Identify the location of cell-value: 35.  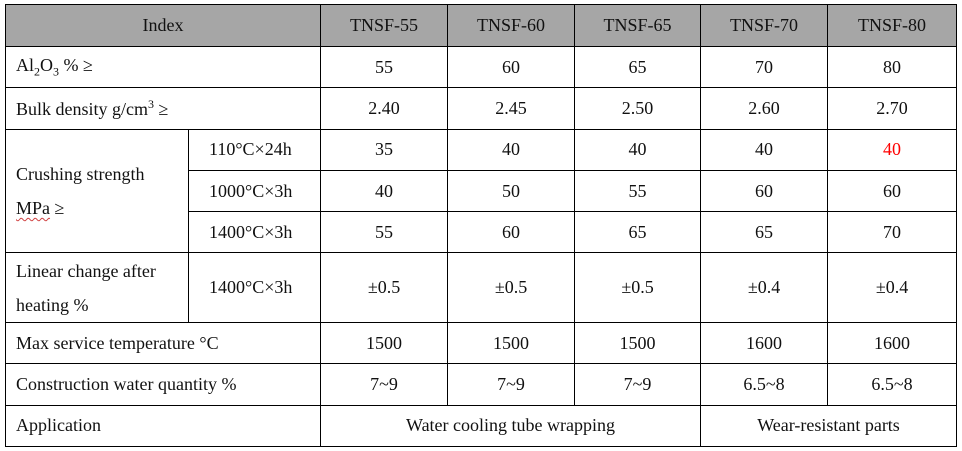
(384, 149).